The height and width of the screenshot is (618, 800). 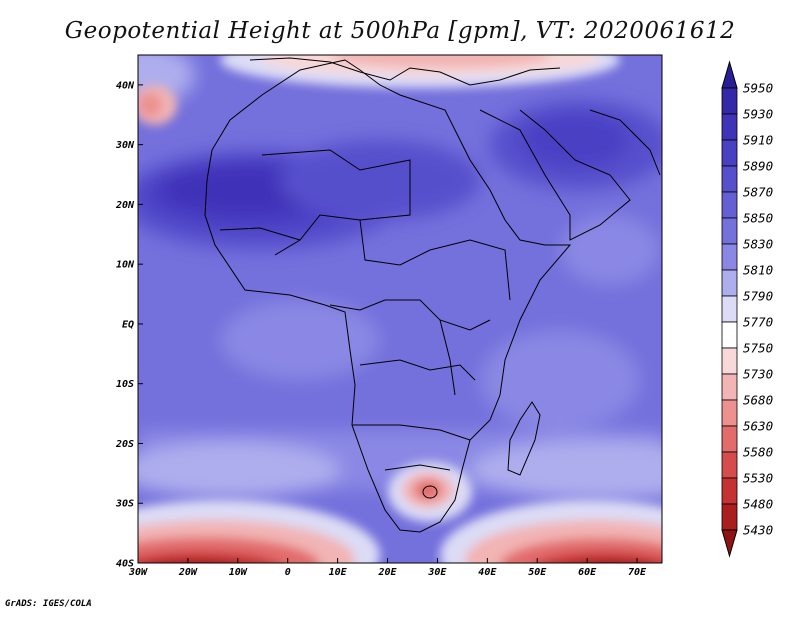 What do you see at coordinates (758, 452) in the screenshot?
I see `colorbar-level-label: 5580` at bounding box center [758, 452].